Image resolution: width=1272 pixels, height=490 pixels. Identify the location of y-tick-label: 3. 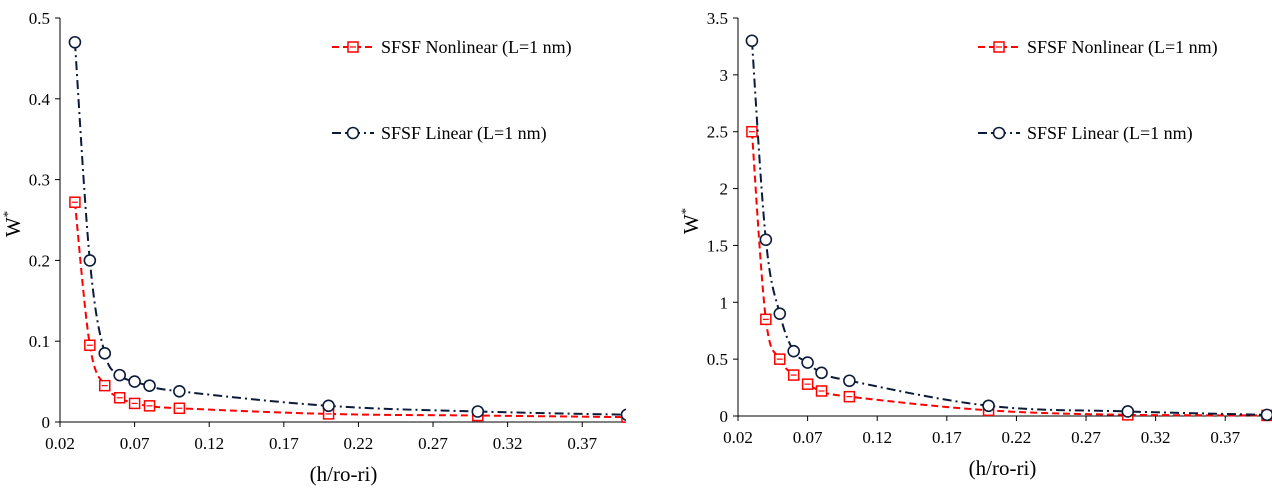
(724, 75).